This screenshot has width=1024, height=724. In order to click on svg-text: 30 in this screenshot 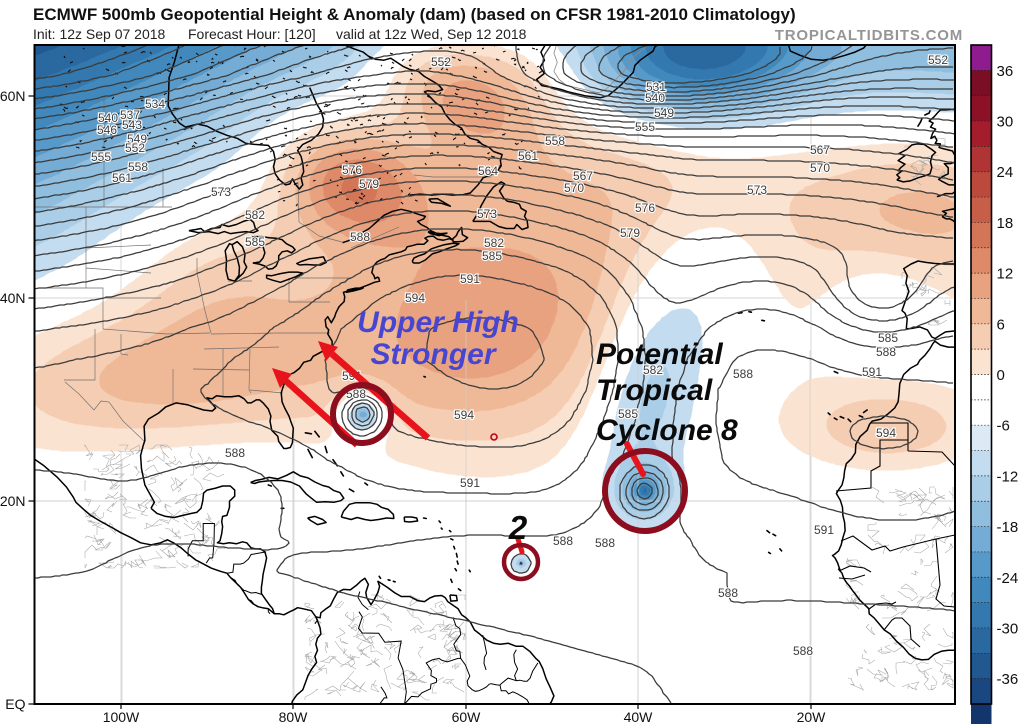, I will do `click(1005, 122)`.